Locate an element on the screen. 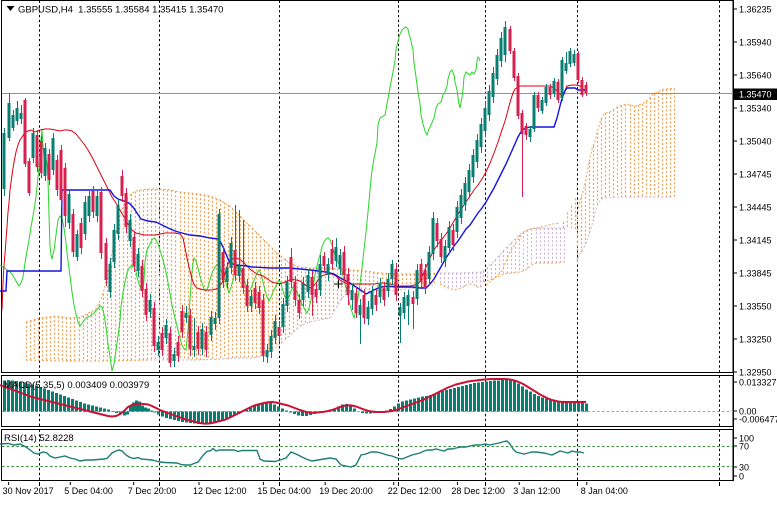  svg-text: 1.35040 is located at coordinates (755, 142).